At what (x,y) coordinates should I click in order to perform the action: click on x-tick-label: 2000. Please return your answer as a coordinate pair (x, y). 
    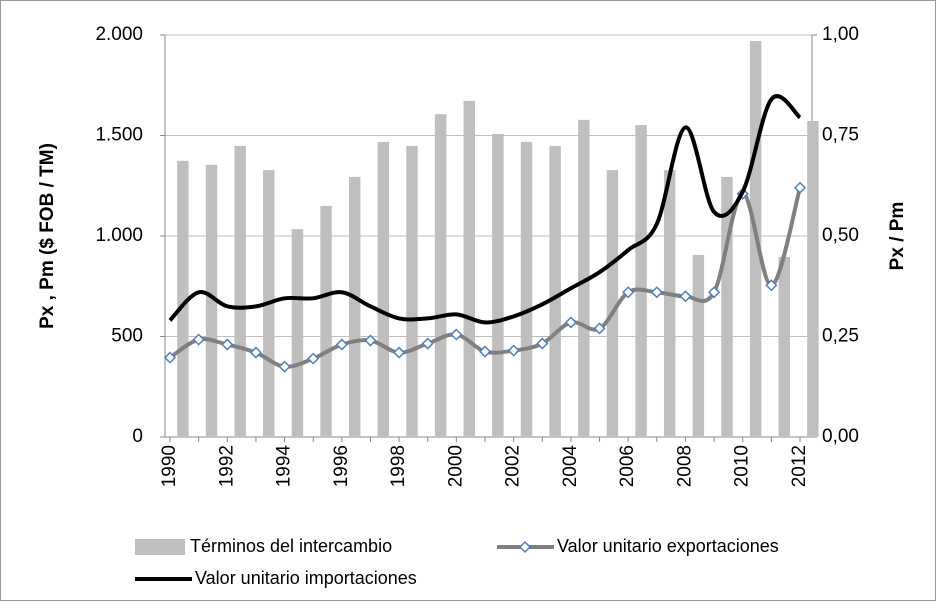
    Looking at the image, I should click on (455, 466).